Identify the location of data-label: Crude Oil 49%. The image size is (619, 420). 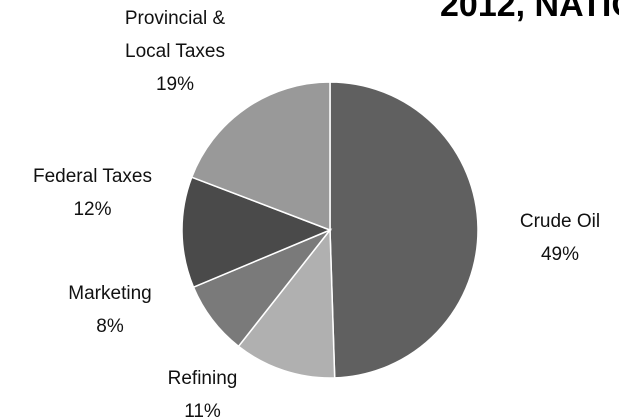
(560, 238).